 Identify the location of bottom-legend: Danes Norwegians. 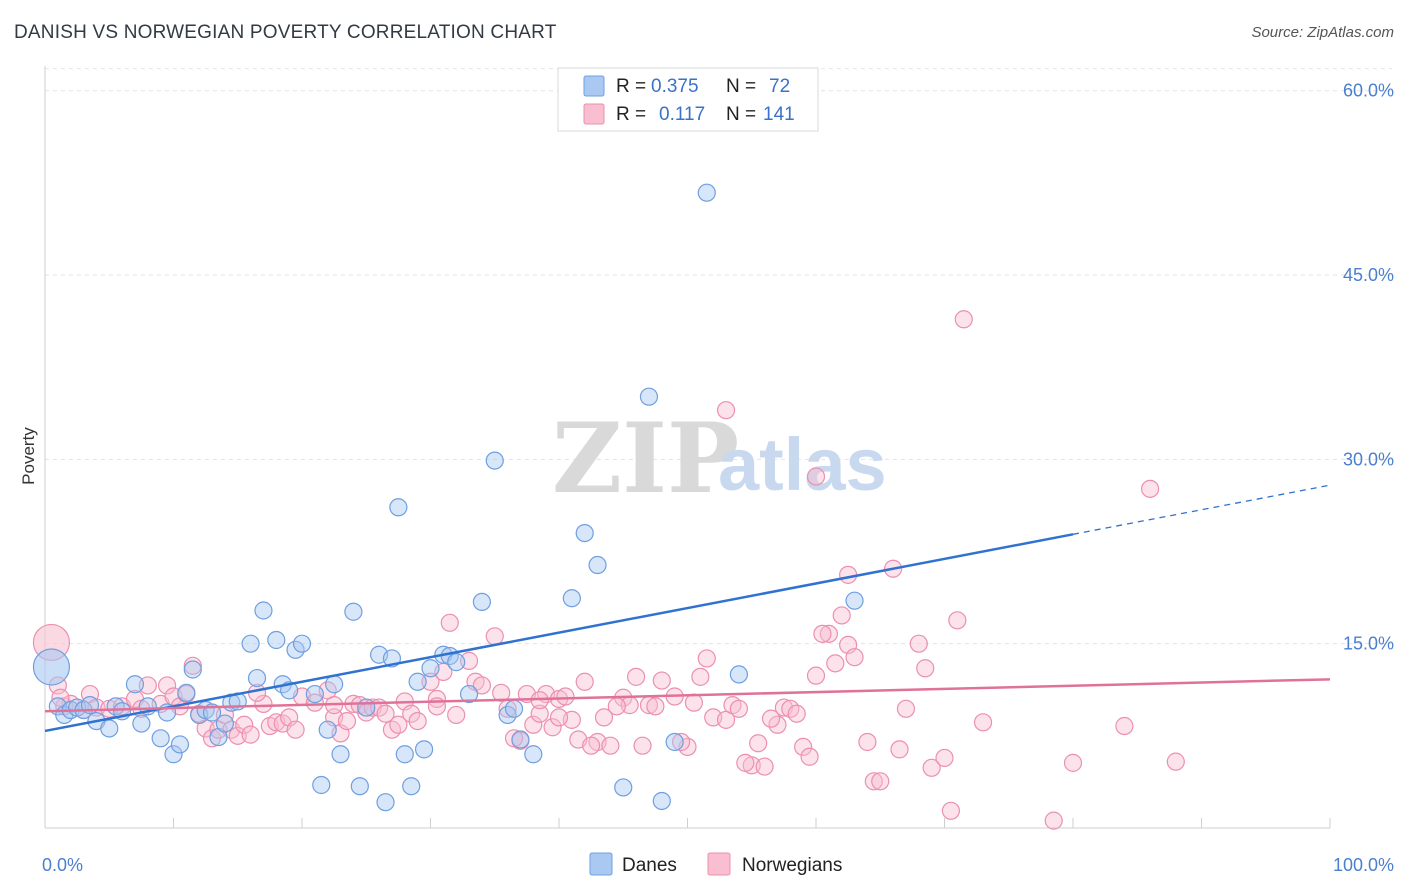
(715, 864).